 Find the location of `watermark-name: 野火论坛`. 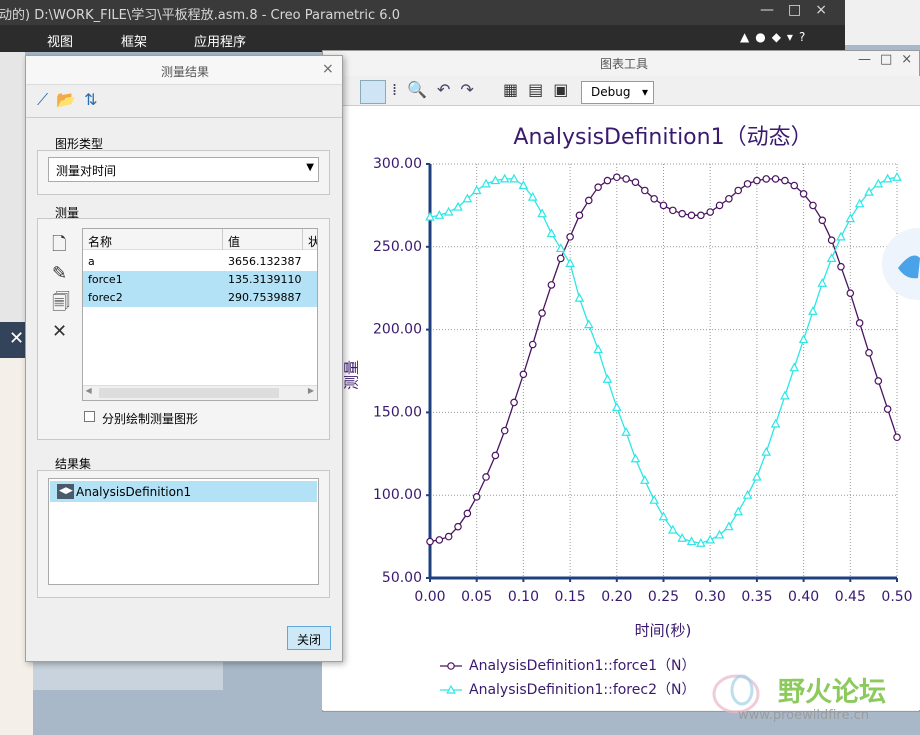

watermark-name: 野火论坛 is located at coordinates (832, 692).